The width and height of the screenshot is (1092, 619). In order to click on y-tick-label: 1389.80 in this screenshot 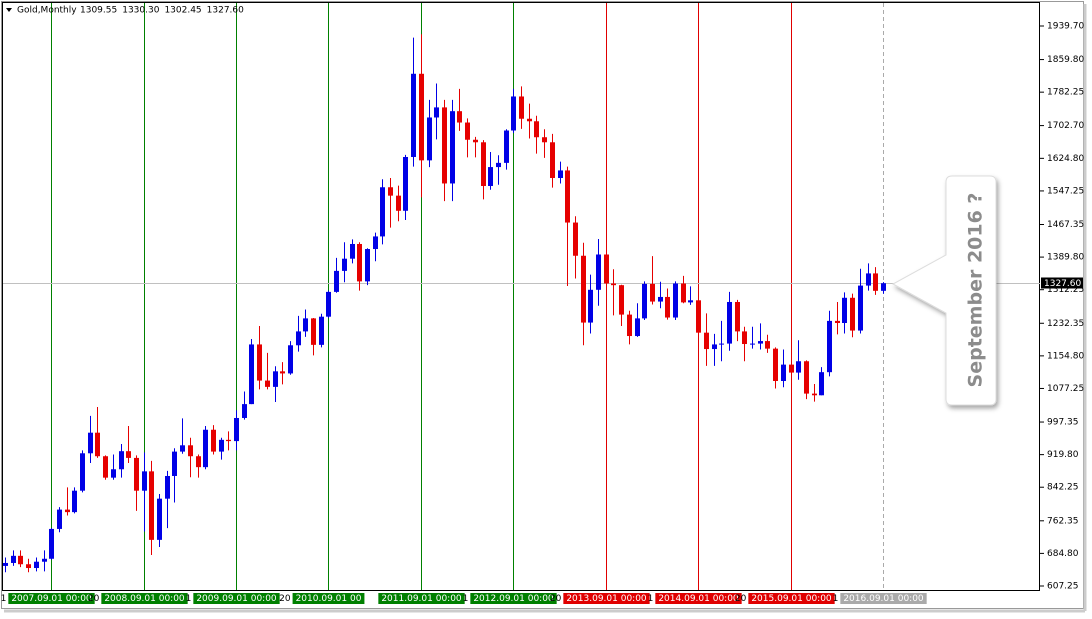, I will do `click(1065, 258)`.